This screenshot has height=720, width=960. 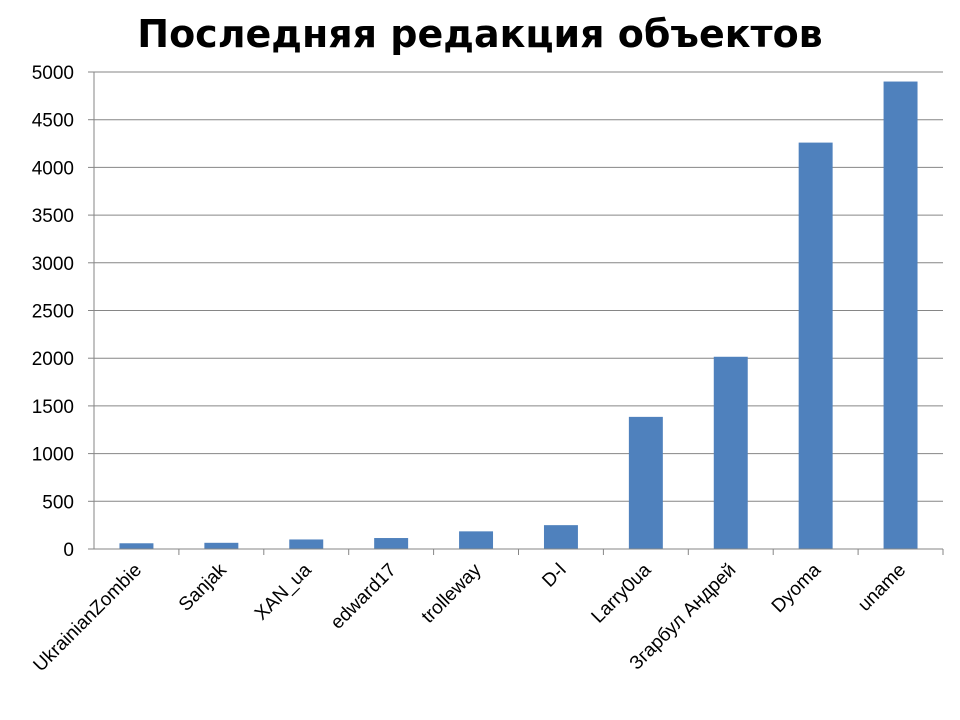 I want to click on x-tick-label: Dyoma, so click(x=797, y=588).